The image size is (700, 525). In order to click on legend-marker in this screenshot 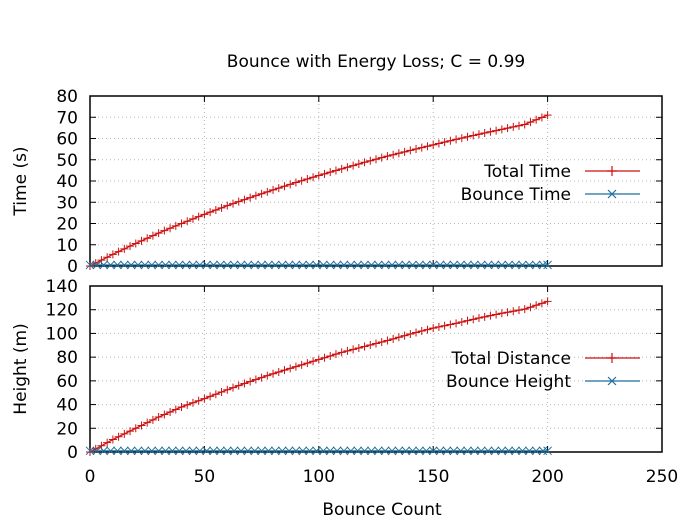, I will do `click(612, 358)`.